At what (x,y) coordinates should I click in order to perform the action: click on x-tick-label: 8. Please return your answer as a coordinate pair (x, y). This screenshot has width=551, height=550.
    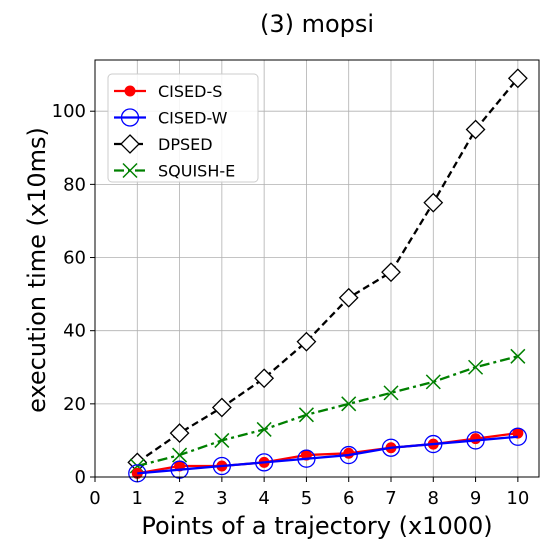
    Looking at the image, I should click on (433, 498).